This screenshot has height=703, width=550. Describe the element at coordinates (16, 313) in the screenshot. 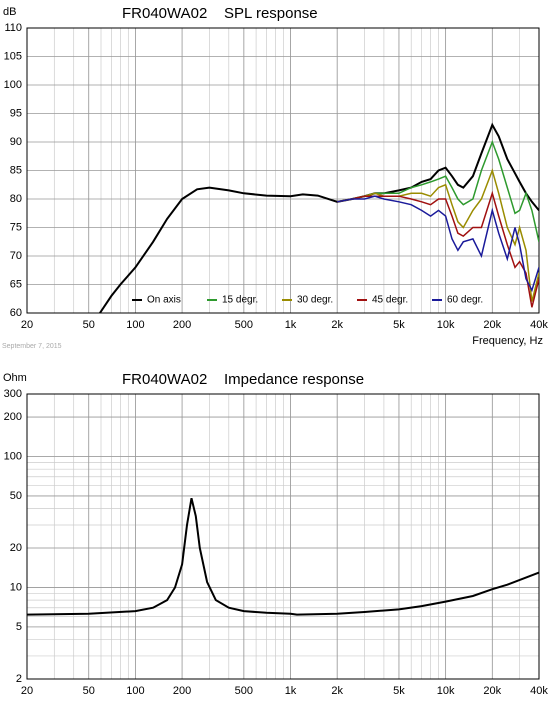

I see `y-tick-label: 60` at that location.